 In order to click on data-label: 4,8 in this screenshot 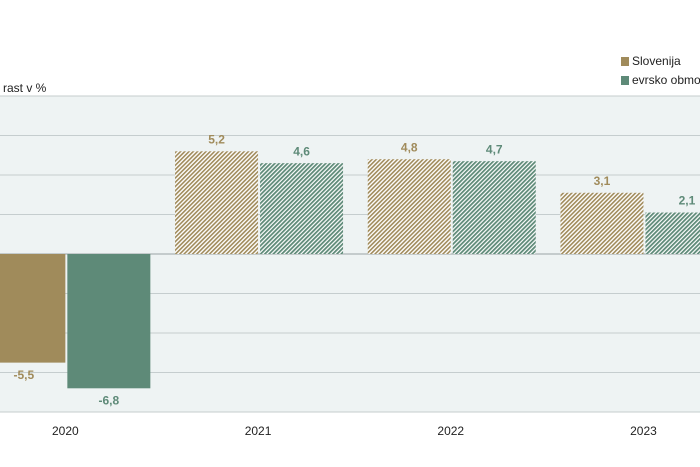, I will do `click(409, 147)`.